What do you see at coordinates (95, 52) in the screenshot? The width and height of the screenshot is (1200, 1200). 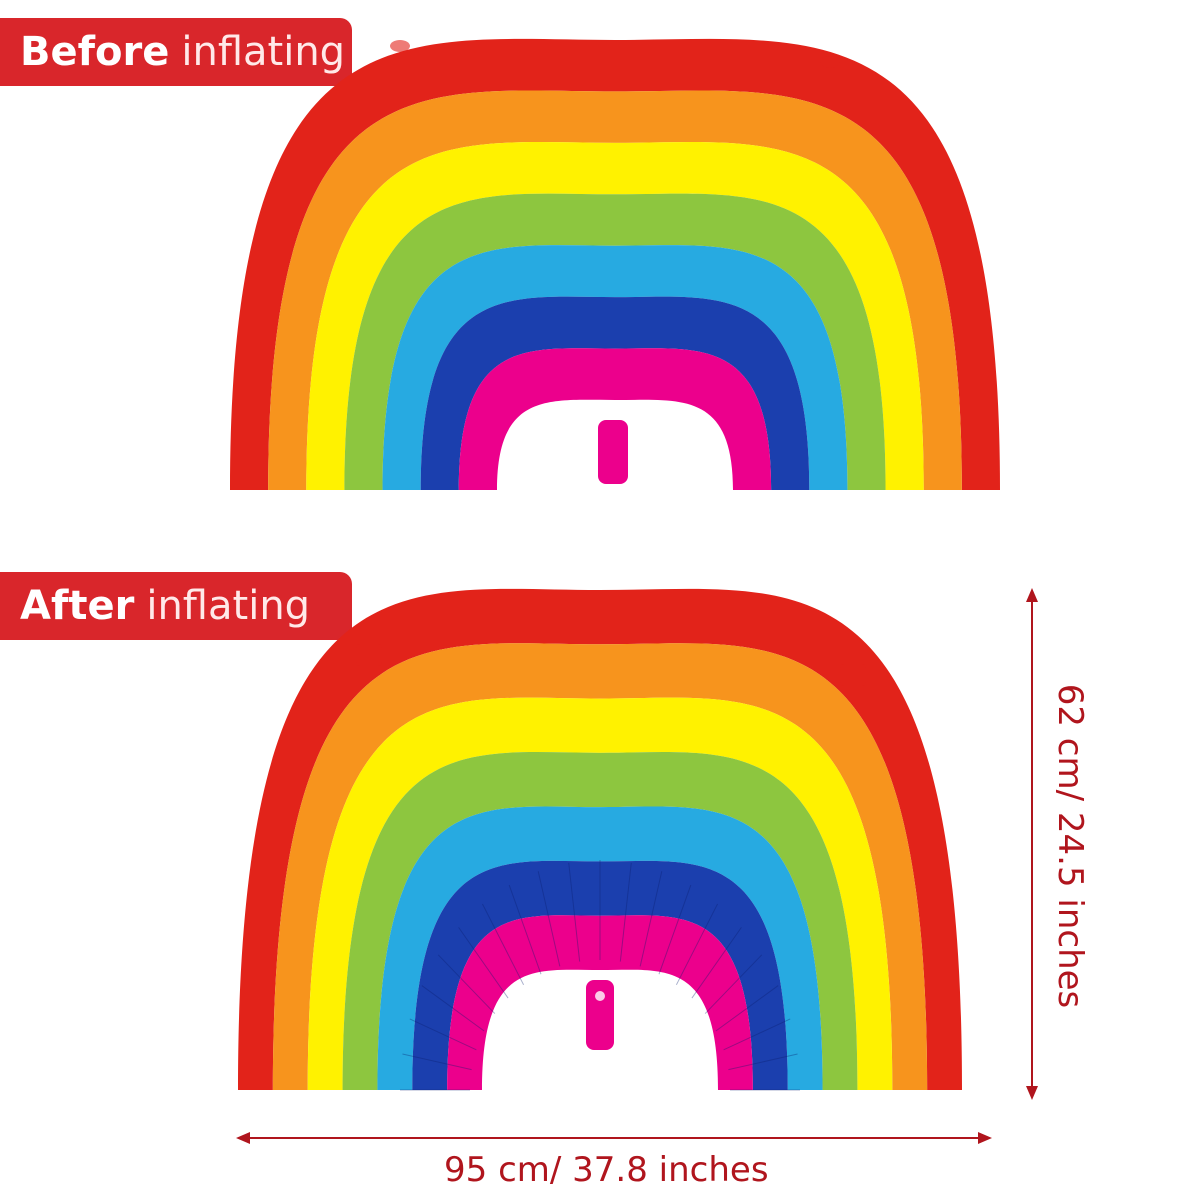 I see `before-tag-strong: Before` at bounding box center [95, 52].